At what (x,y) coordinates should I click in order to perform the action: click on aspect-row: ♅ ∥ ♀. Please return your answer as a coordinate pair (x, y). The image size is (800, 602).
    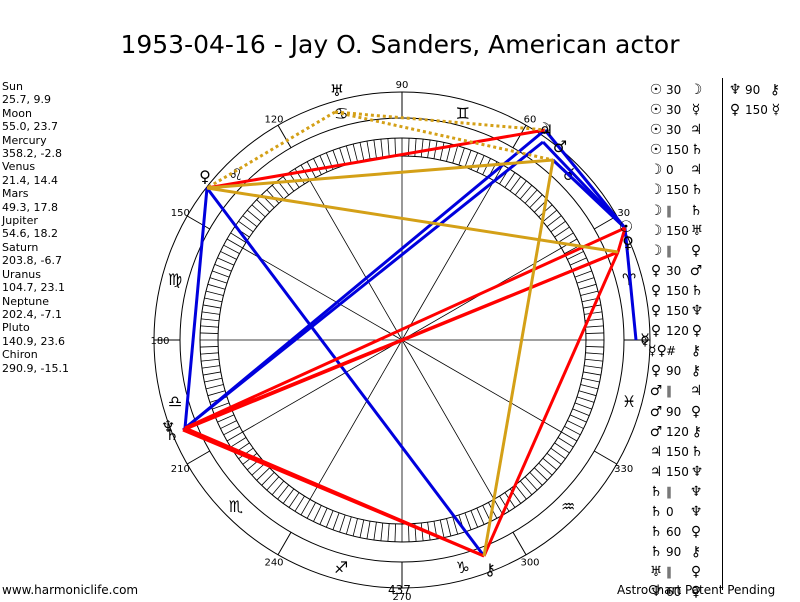
    Looking at the image, I should click on (676, 572).